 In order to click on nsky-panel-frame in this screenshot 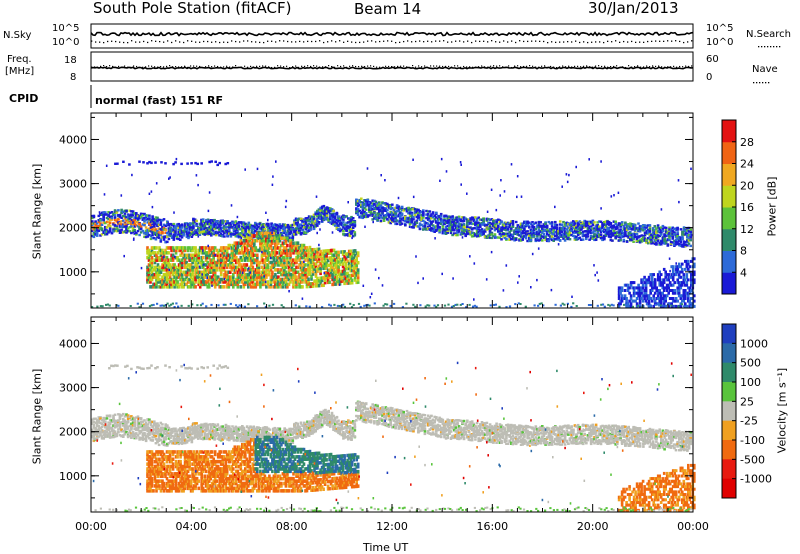, I will do `click(392, 36)`.